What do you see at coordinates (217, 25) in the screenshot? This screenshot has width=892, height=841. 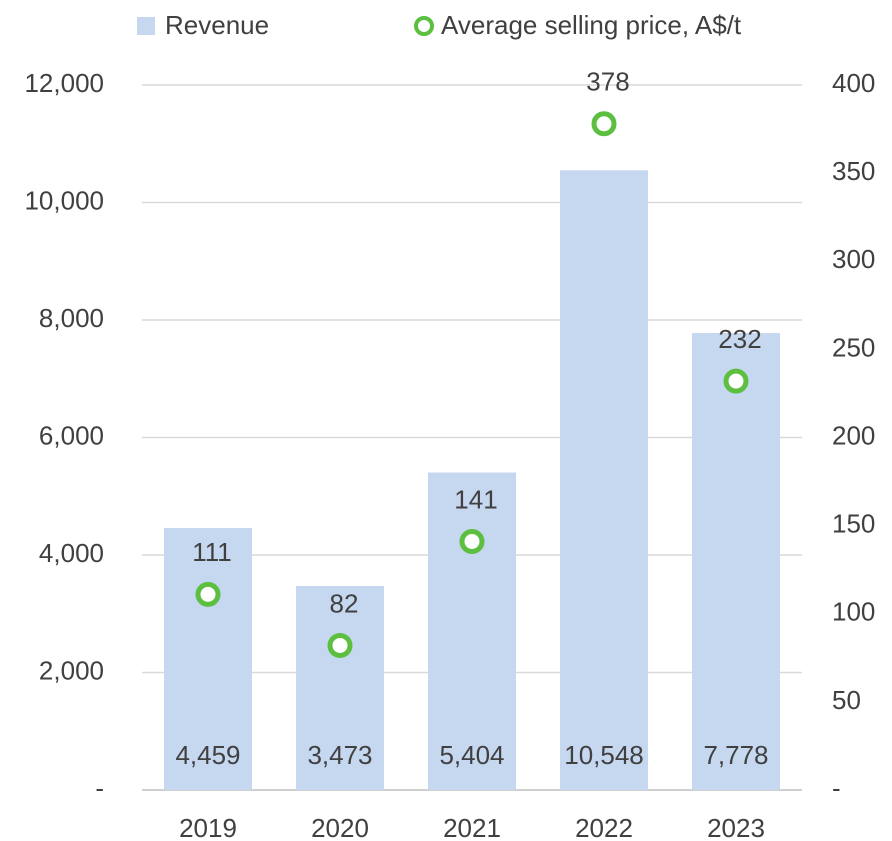 I see `legend-label: Revenue` at bounding box center [217, 25].